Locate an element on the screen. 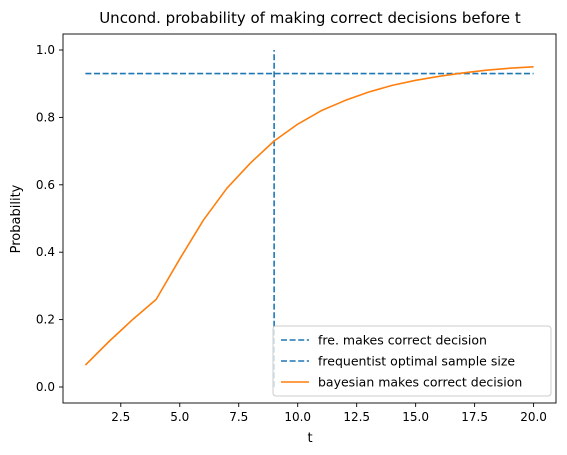 The height and width of the screenshot is (455, 567). y-axis-label: Probability is located at coordinates (16, 218).